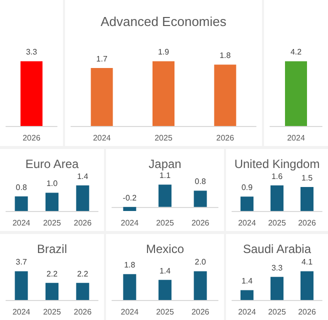 This screenshot has width=328, height=320. I want to click on data-label: 1.5, so click(307, 178).